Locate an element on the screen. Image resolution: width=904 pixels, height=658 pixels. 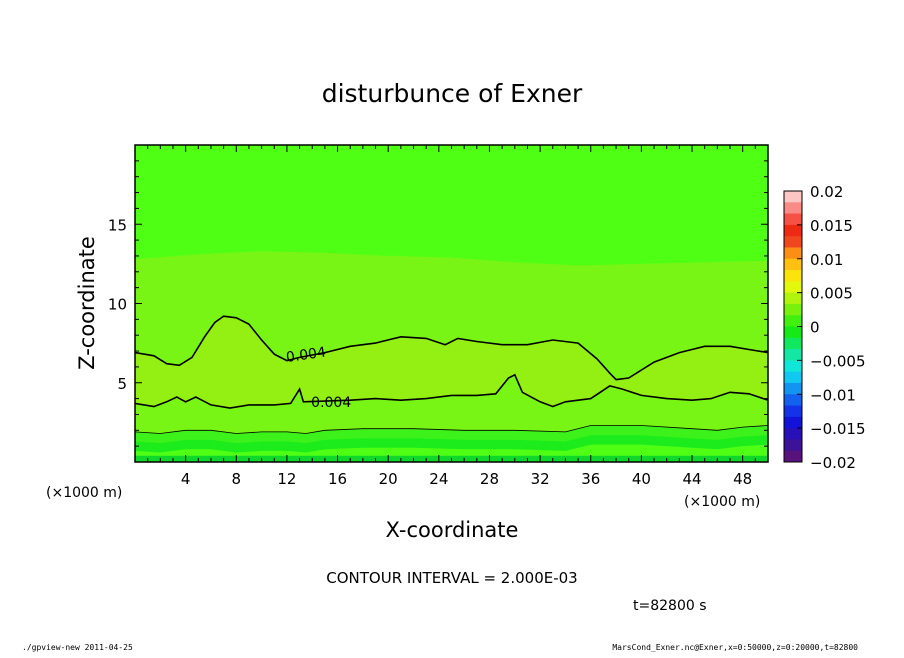
colorbar-label: 0.02 is located at coordinates (826, 192).